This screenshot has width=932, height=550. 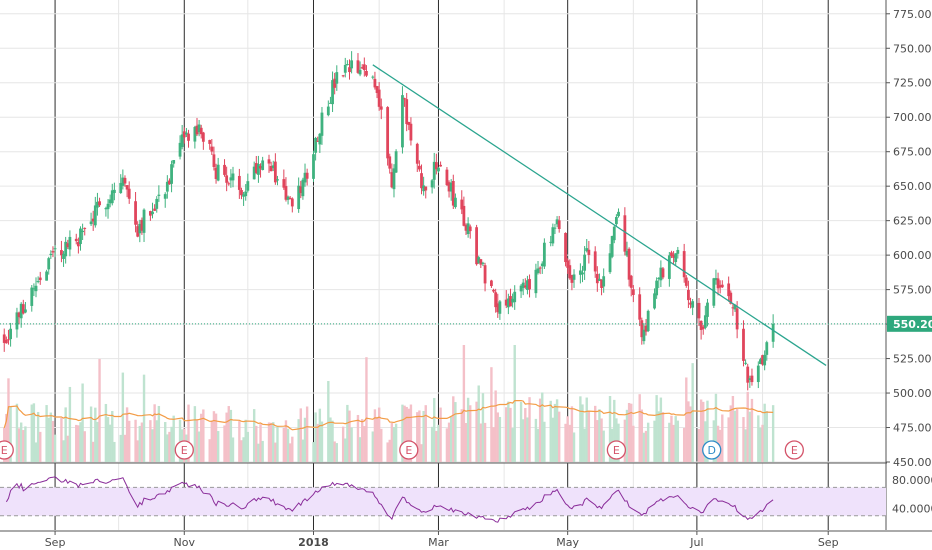 I want to click on event-marker-label: E, so click(x=4, y=450).